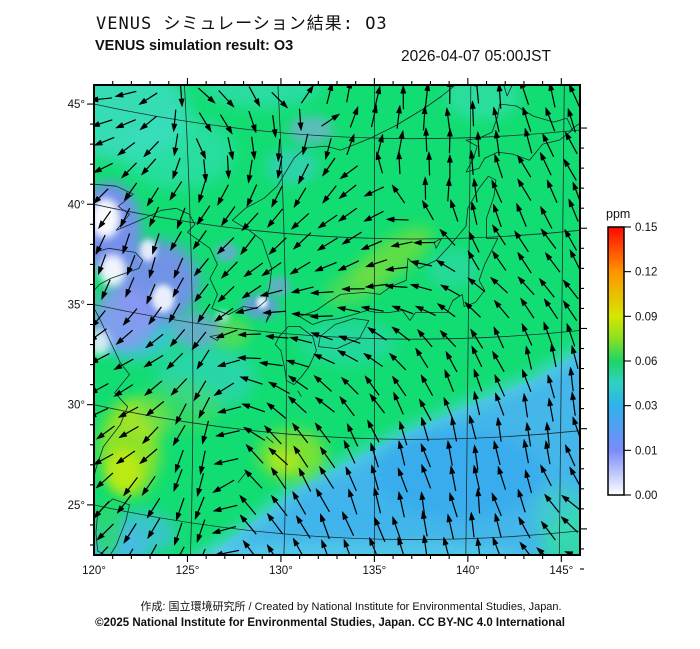  I want to click on svg-text: 0.12, so click(646, 273).